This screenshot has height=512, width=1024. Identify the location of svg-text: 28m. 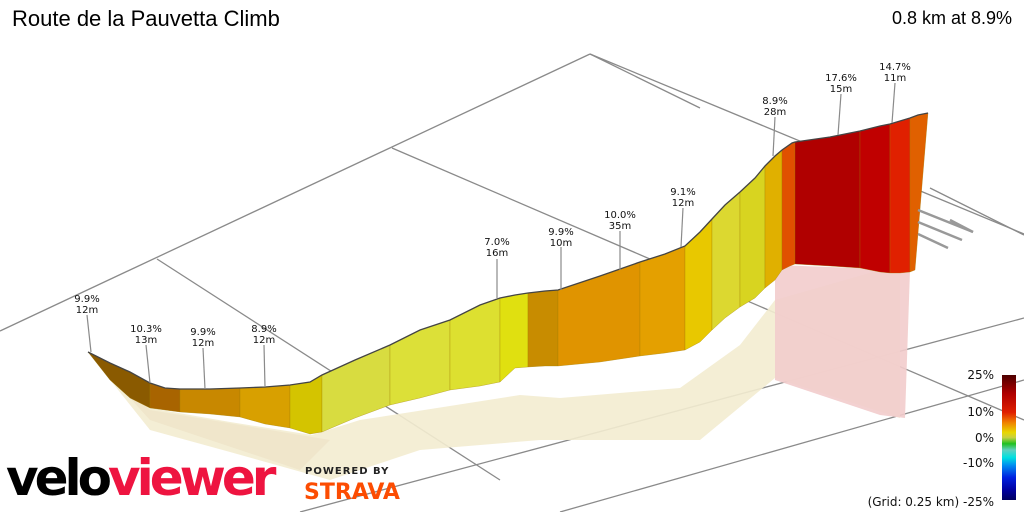
(775, 112).